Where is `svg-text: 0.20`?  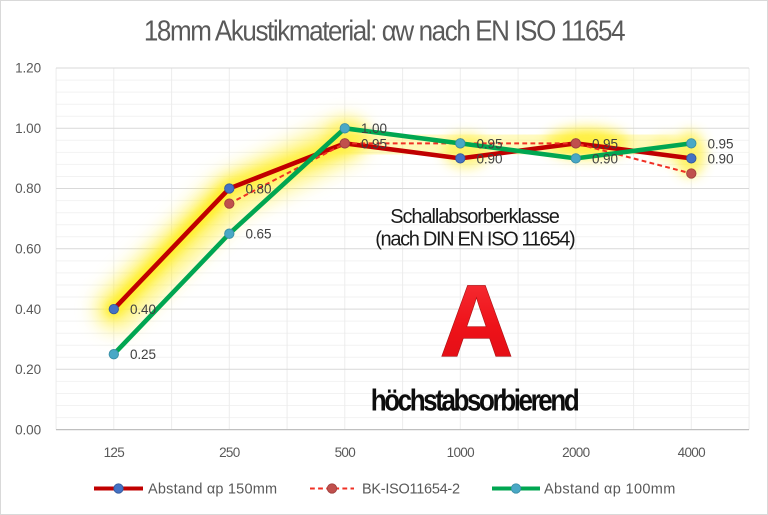 svg-text: 0.20 is located at coordinates (28, 369).